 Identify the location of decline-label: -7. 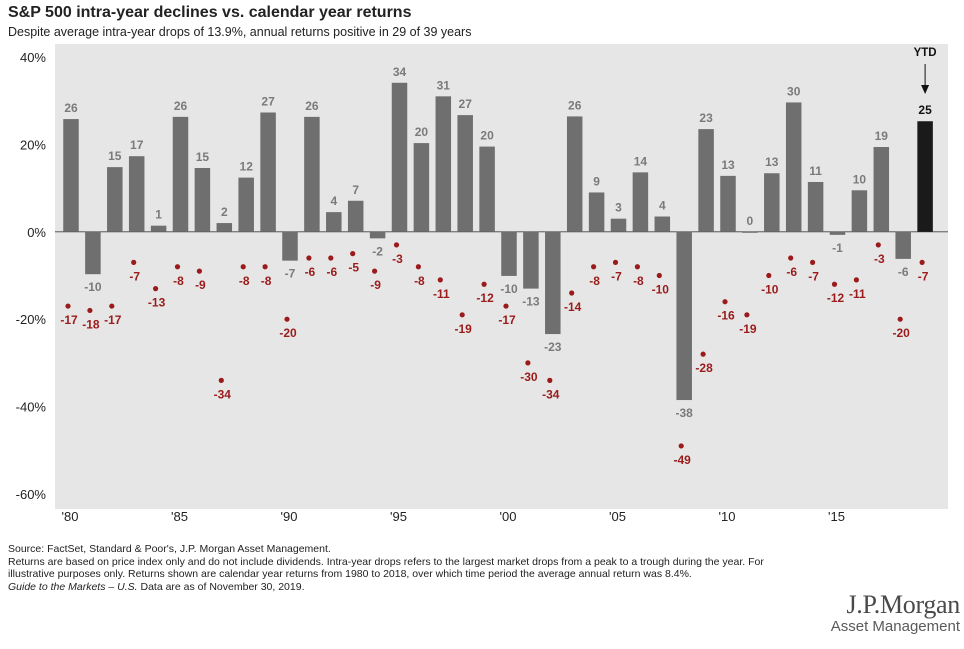
(134, 276).